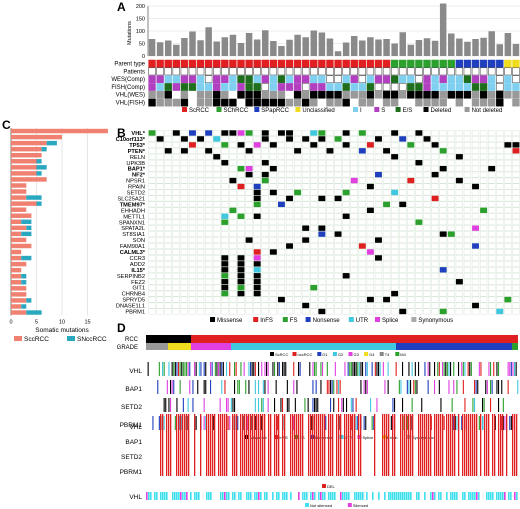 The width and height of the screenshot is (520, 509). What do you see at coordinates (487, 111) in the screenshot?
I see `a-legend-label: Not deleted` at bounding box center [487, 111].